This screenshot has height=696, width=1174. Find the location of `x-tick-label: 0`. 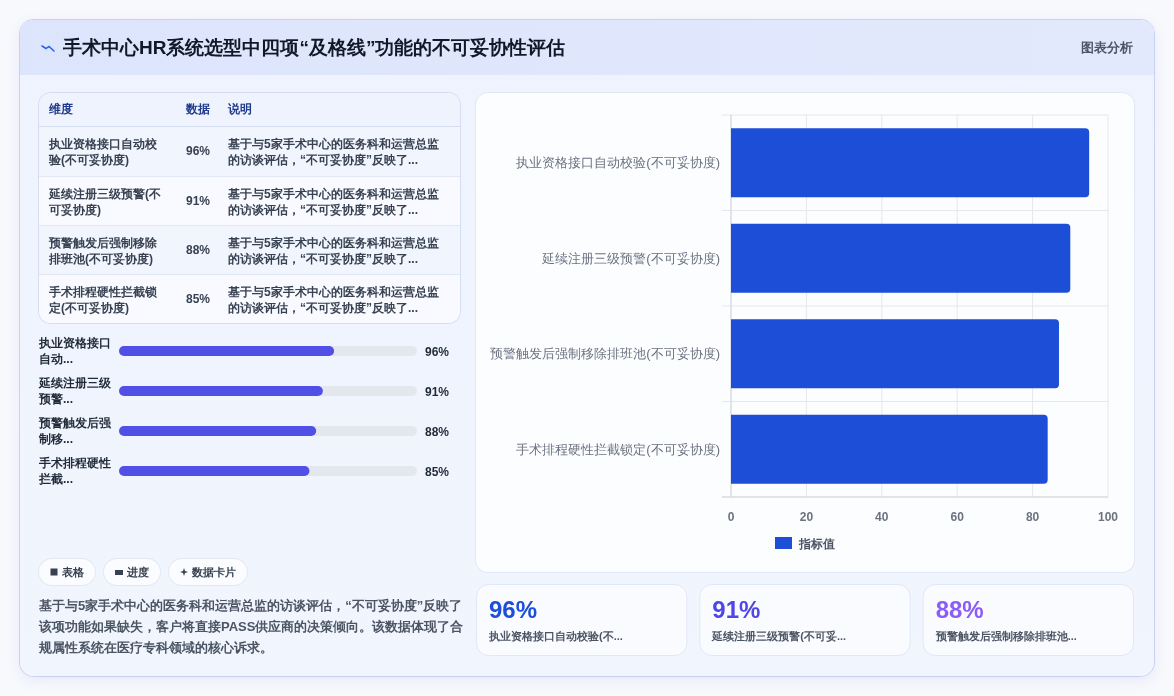

x-tick-label: 0 is located at coordinates (731, 516).